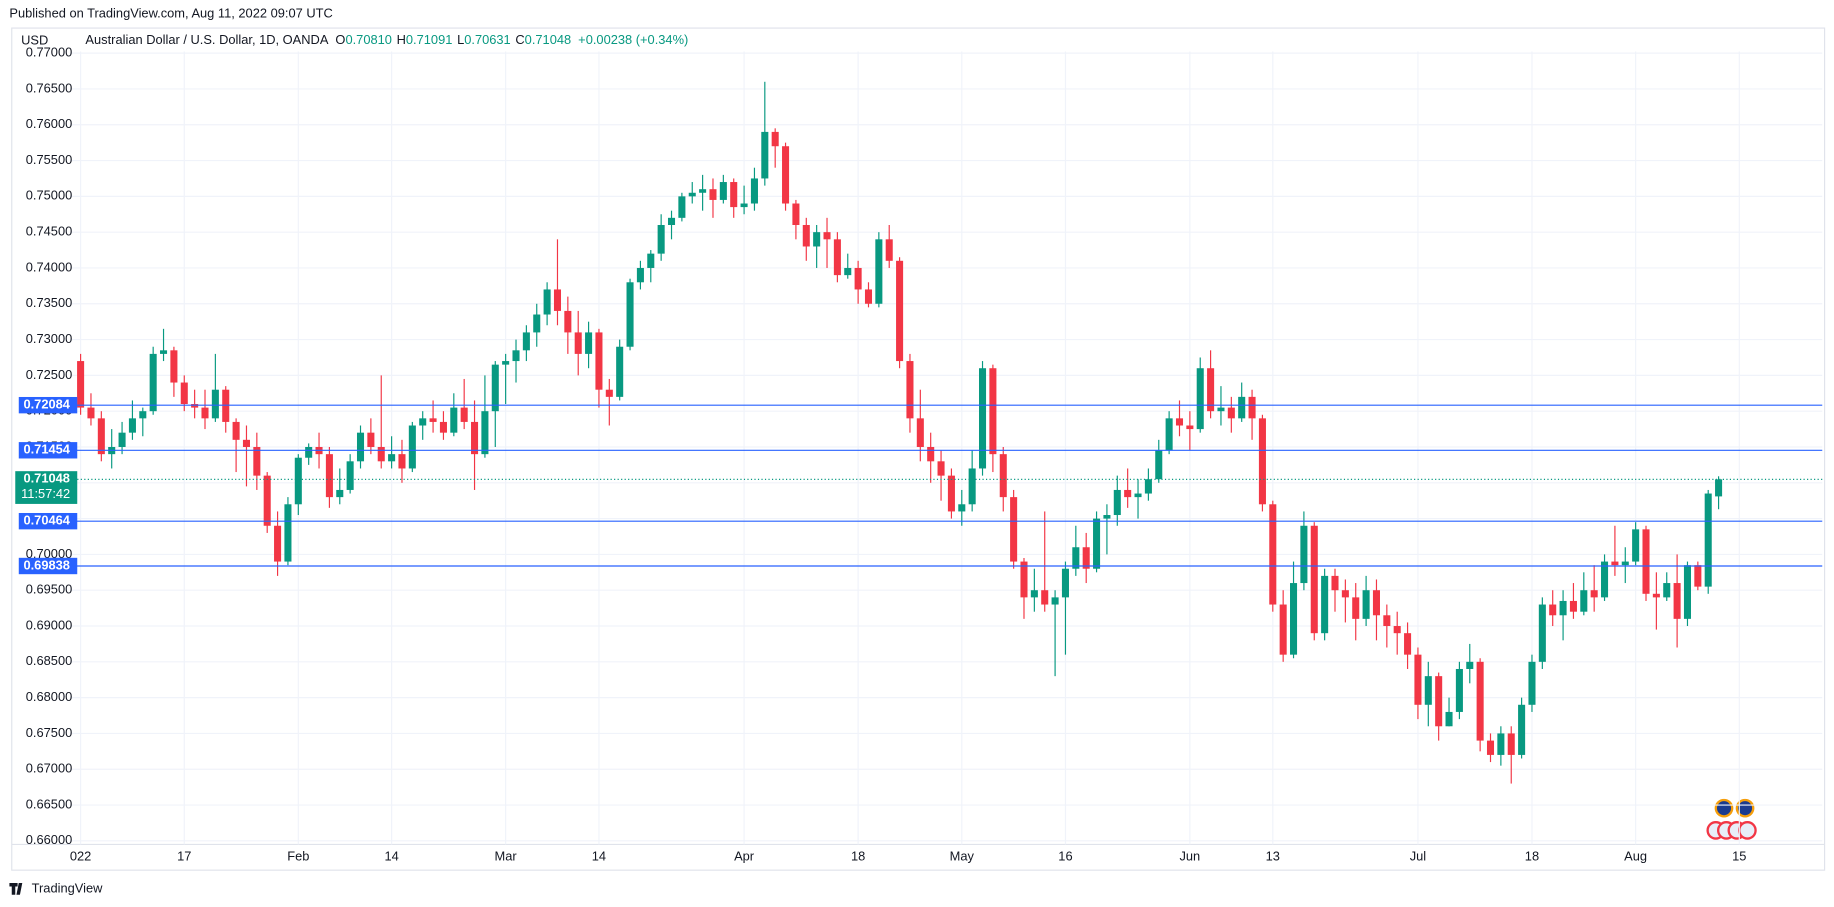  Describe the element at coordinates (1065, 856) in the screenshot. I see `x-tick-label: 16` at that location.